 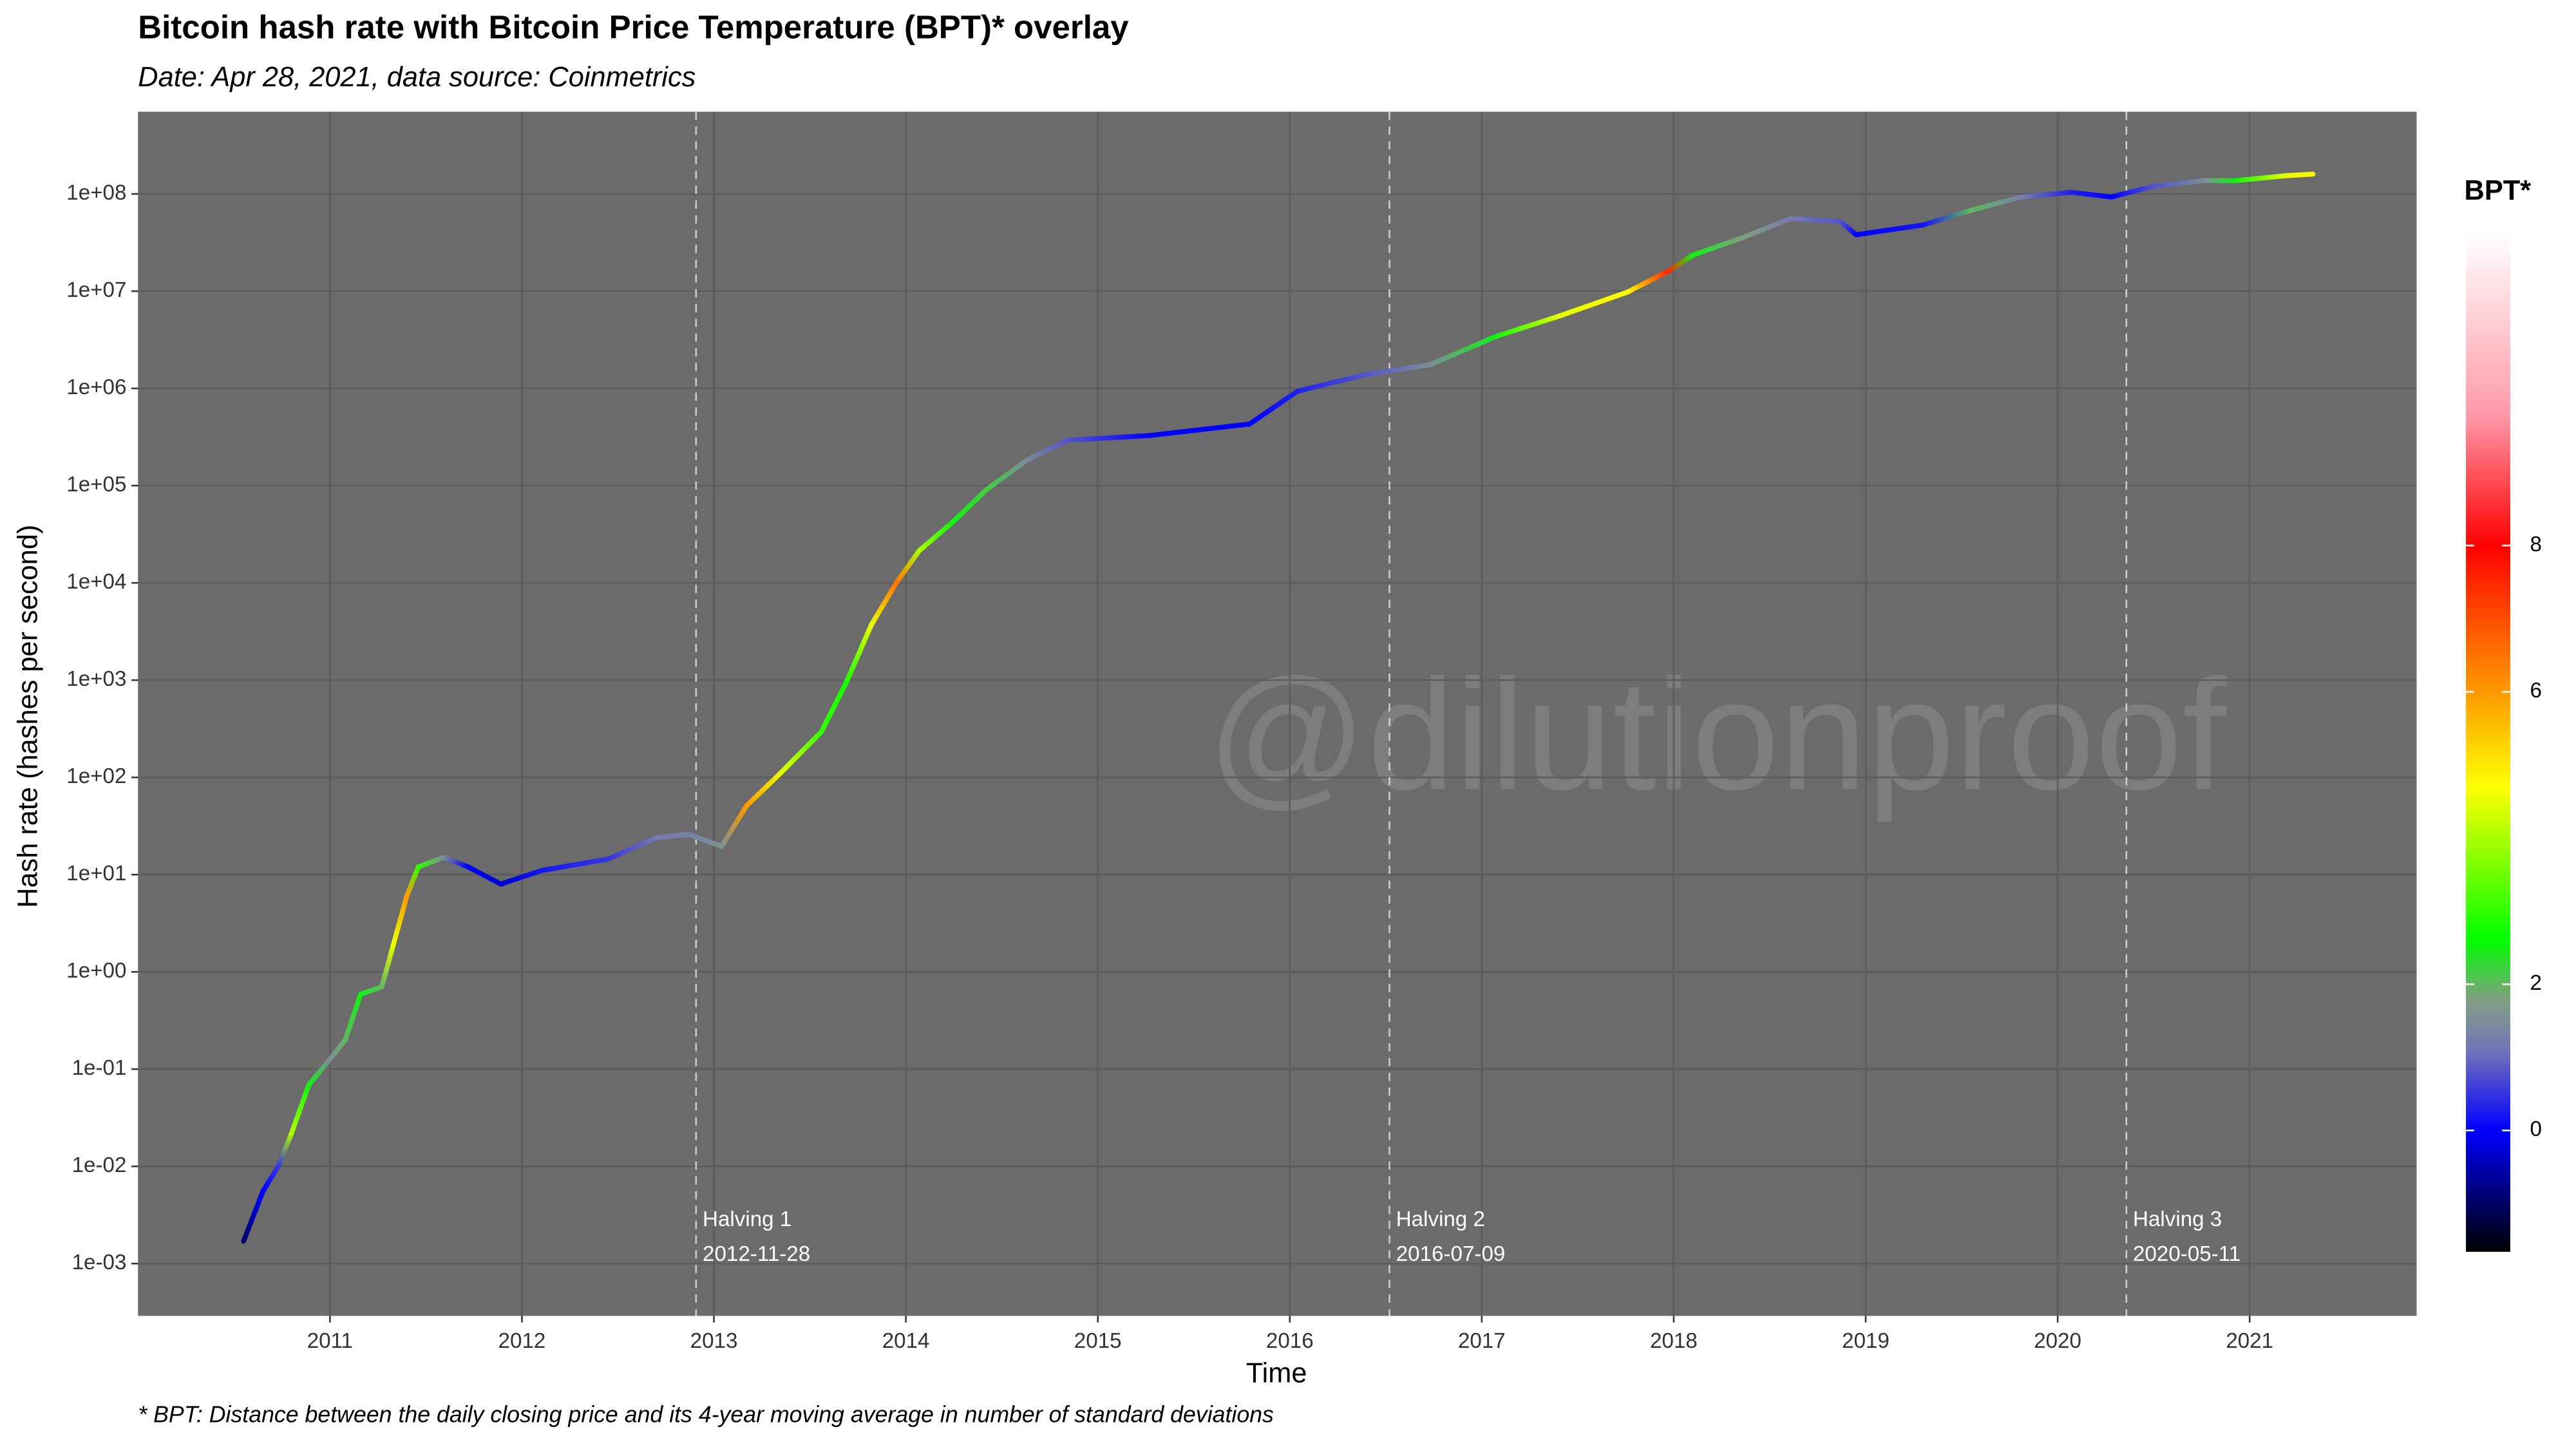 What do you see at coordinates (1451, 1254) in the screenshot?
I see `halving-date: 2016-07-09` at bounding box center [1451, 1254].